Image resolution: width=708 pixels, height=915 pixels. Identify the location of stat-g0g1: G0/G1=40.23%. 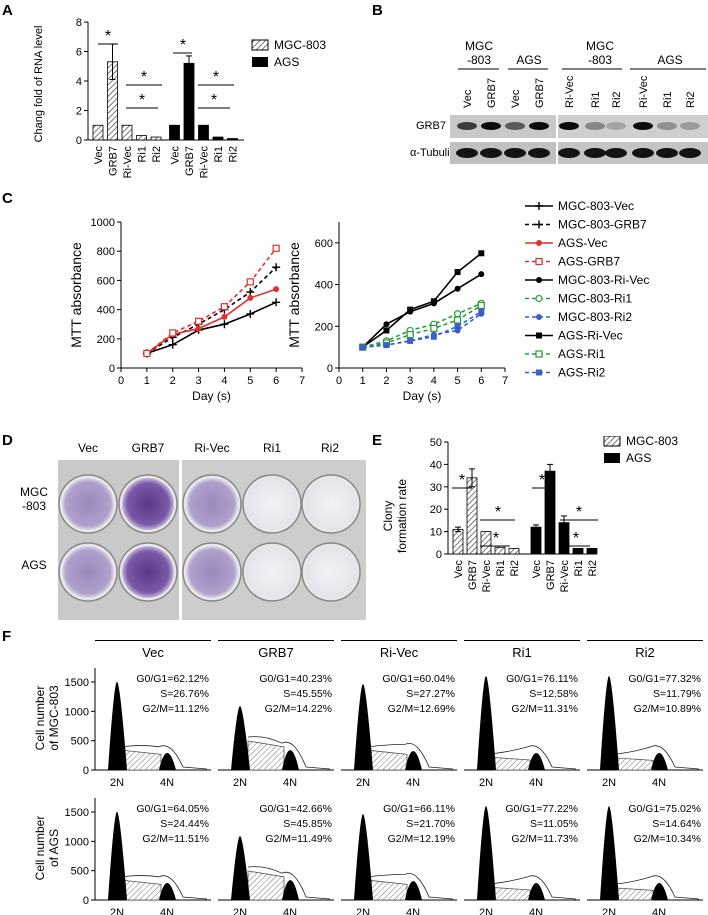
(295, 679).